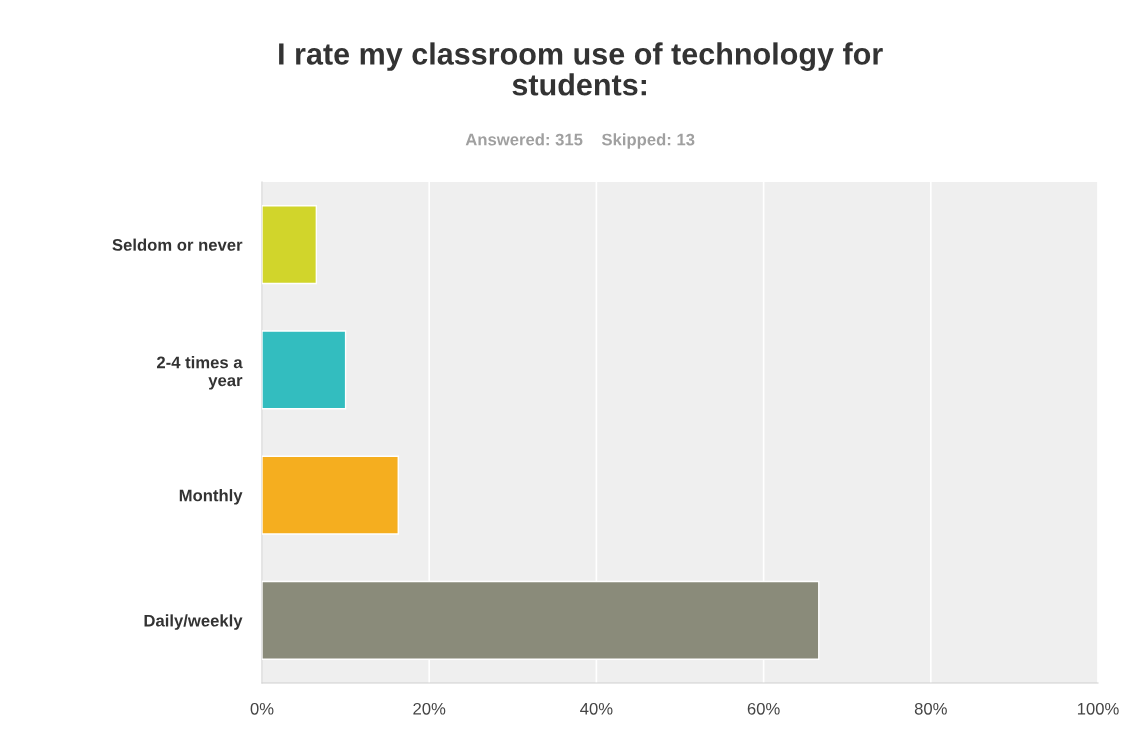 This screenshot has width=1142, height=742. What do you see at coordinates (193, 622) in the screenshot?
I see `y-tick-label: Daily/weekly` at bounding box center [193, 622].